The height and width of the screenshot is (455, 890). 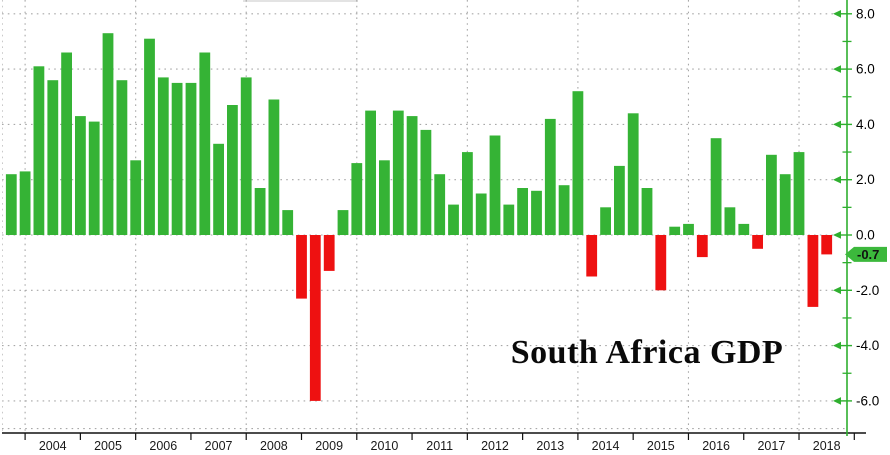 What do you see at coordinates (647, 352) in the screenshot?
I see `chart-title: South Africa GDP` at bounding box center [647, 352].